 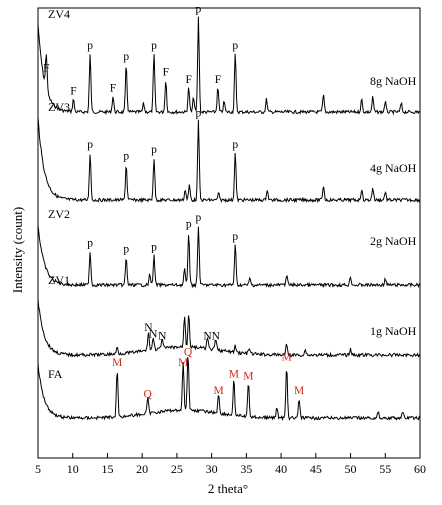 What do you see at coordinates (229, 389) in the screenshot?
I see `series-line-fa` at bounding box center [229, 389].